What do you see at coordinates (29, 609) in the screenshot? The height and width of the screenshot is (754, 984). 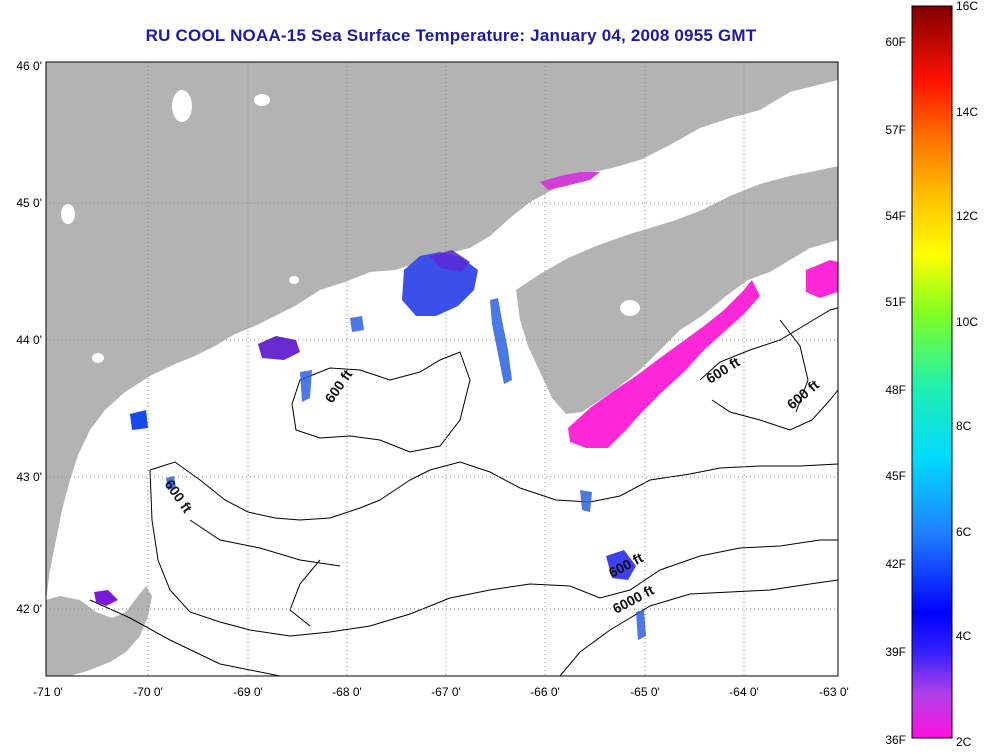 I see `lat-tick-label: 42 0'` at bounding box center [29, 609].